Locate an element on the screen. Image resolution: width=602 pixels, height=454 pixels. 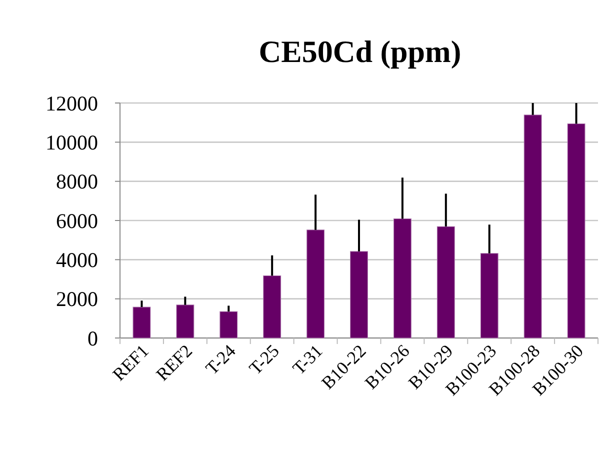
x-tick-label: T-25 is located at coordinates (264, 359).